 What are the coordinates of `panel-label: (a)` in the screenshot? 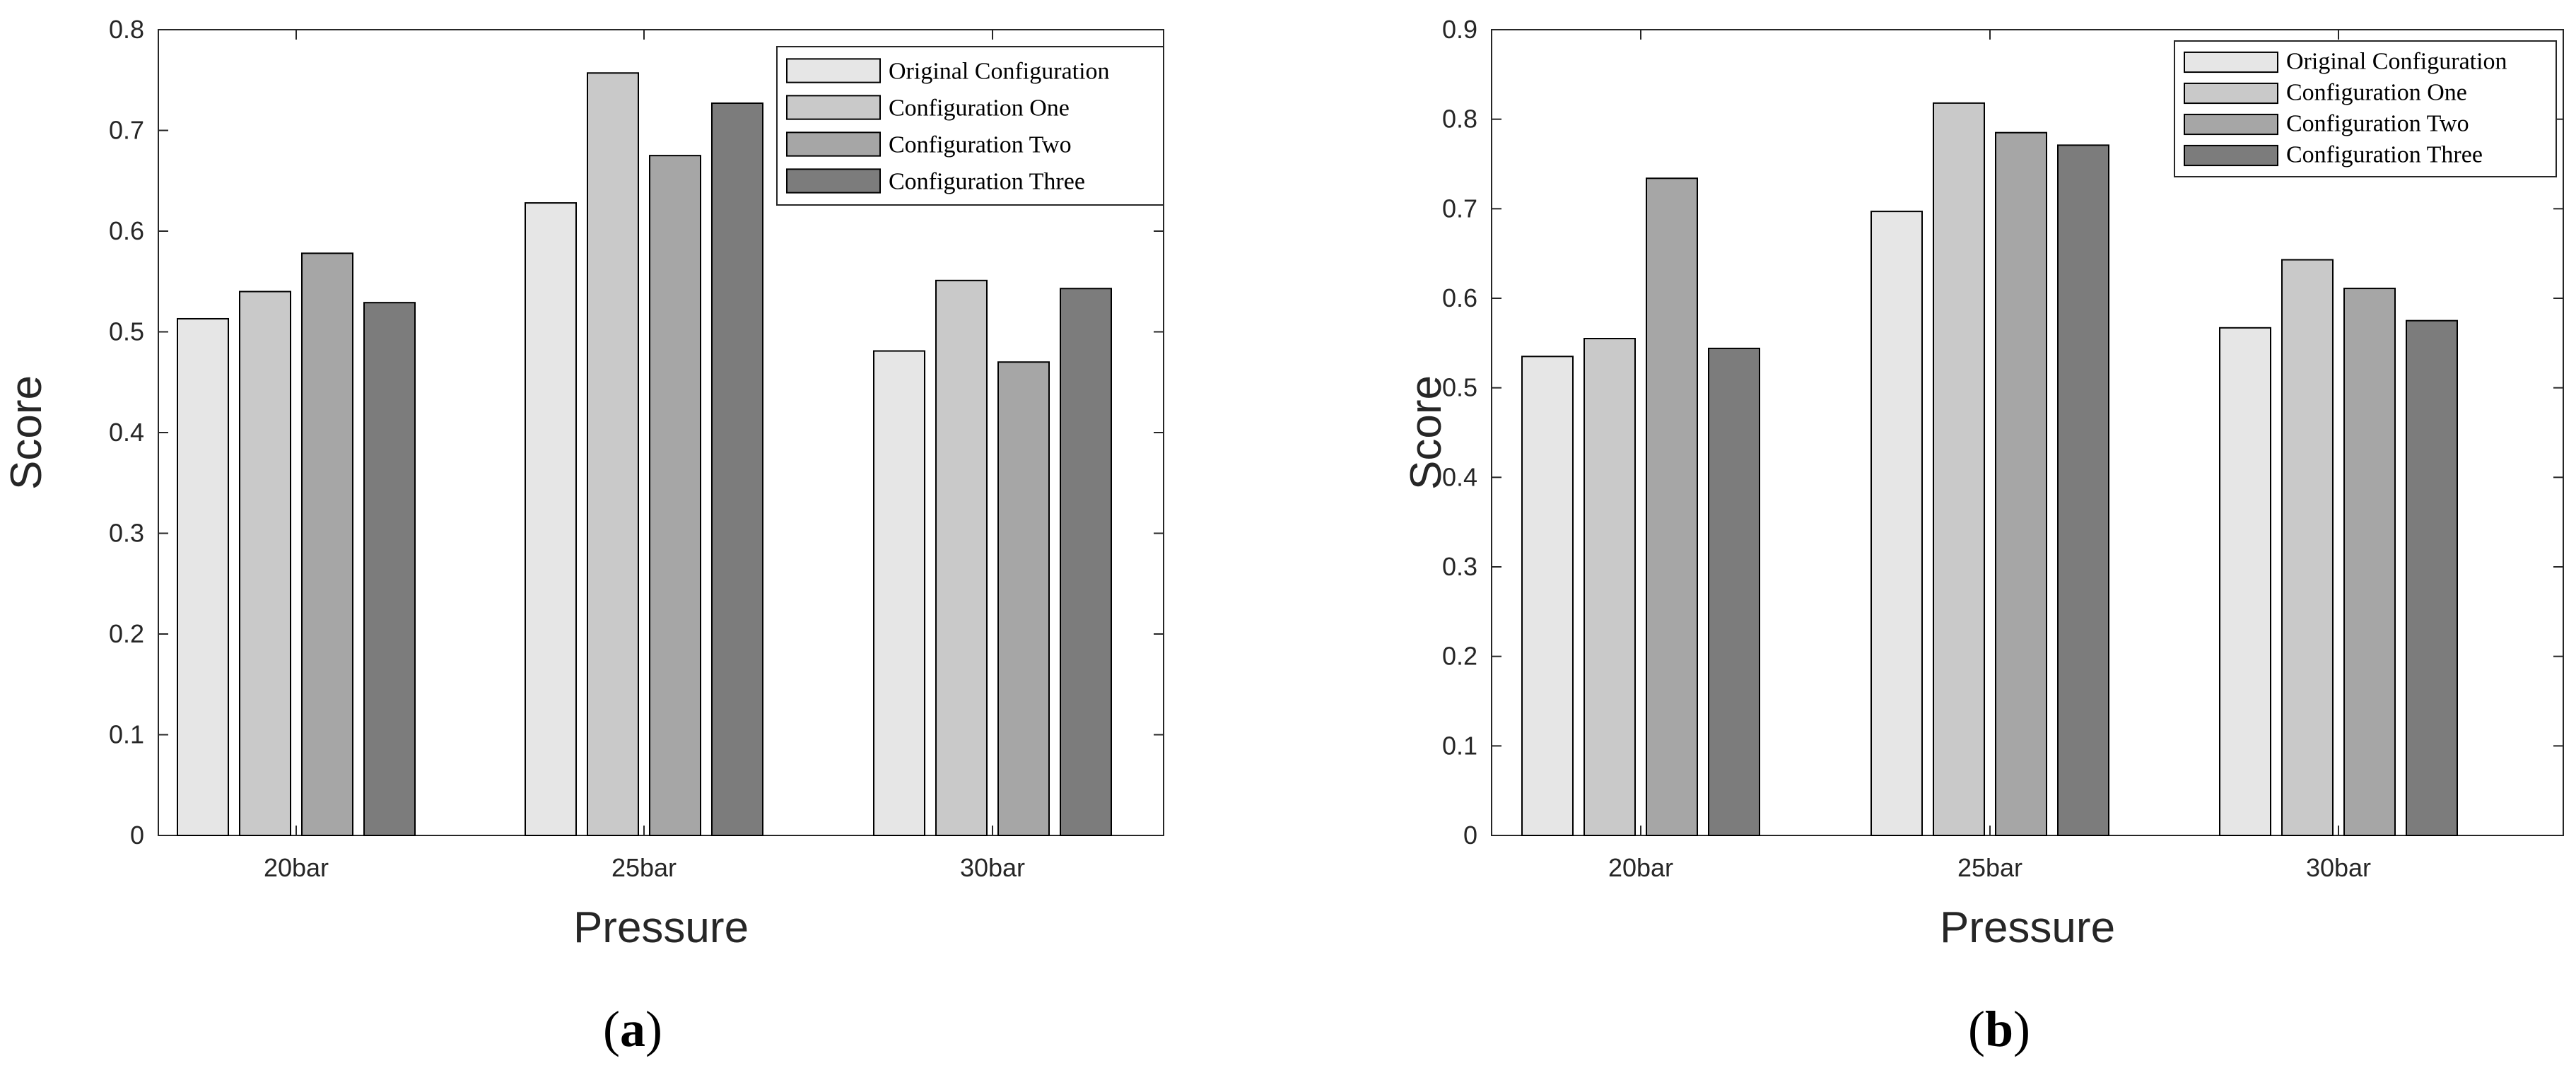 It's located at (633, 1029).